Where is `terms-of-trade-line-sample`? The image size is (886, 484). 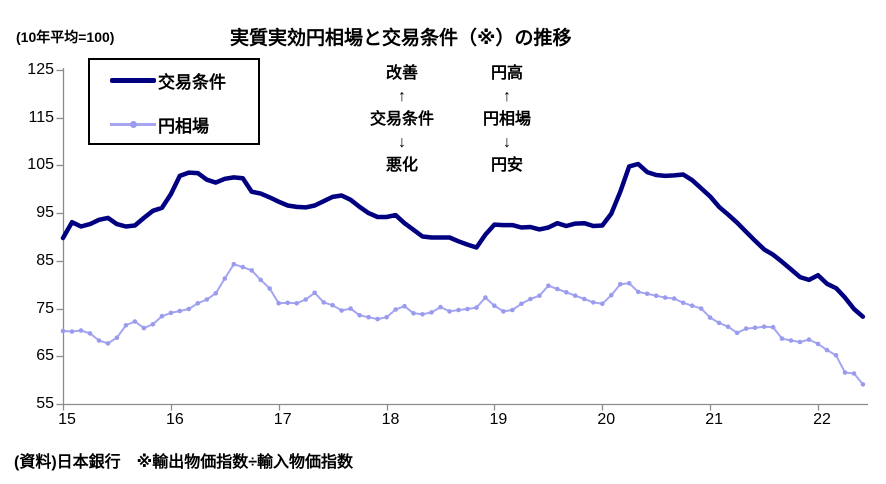
terms-of-trade-line-sample is located at coordinates (133, 80).